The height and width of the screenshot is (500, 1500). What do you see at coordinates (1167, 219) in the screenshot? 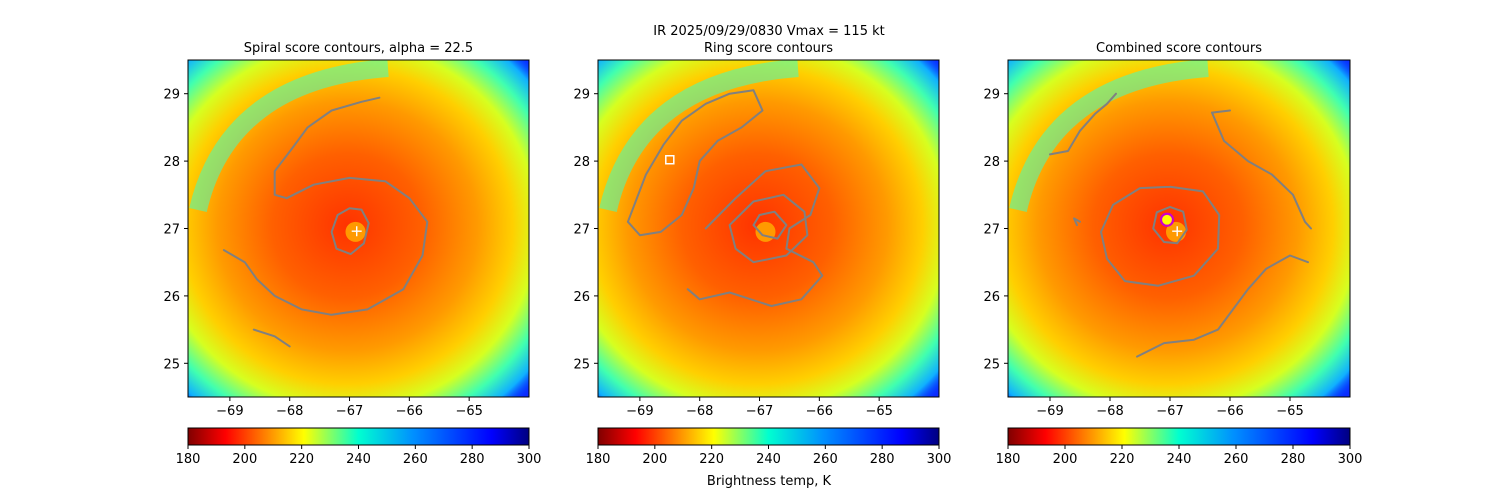
I see `best-center-marker` at bounding box center [1167, 219].